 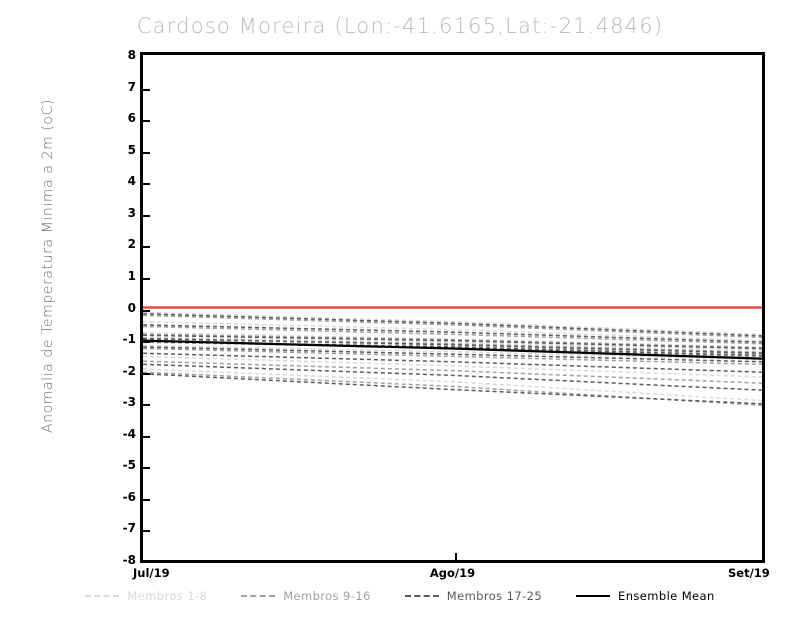 I want to click on y-tick-label: 3, so click(x=131, y=212).